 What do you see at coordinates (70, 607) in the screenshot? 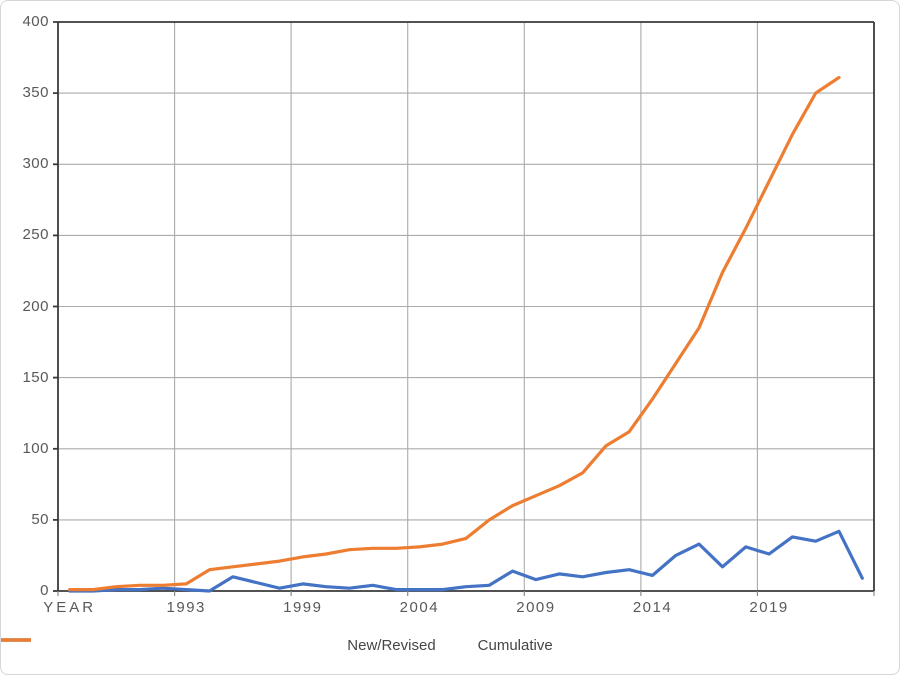
I see `x-axis-title-year: YEAR` at bounding box center [70, 607].